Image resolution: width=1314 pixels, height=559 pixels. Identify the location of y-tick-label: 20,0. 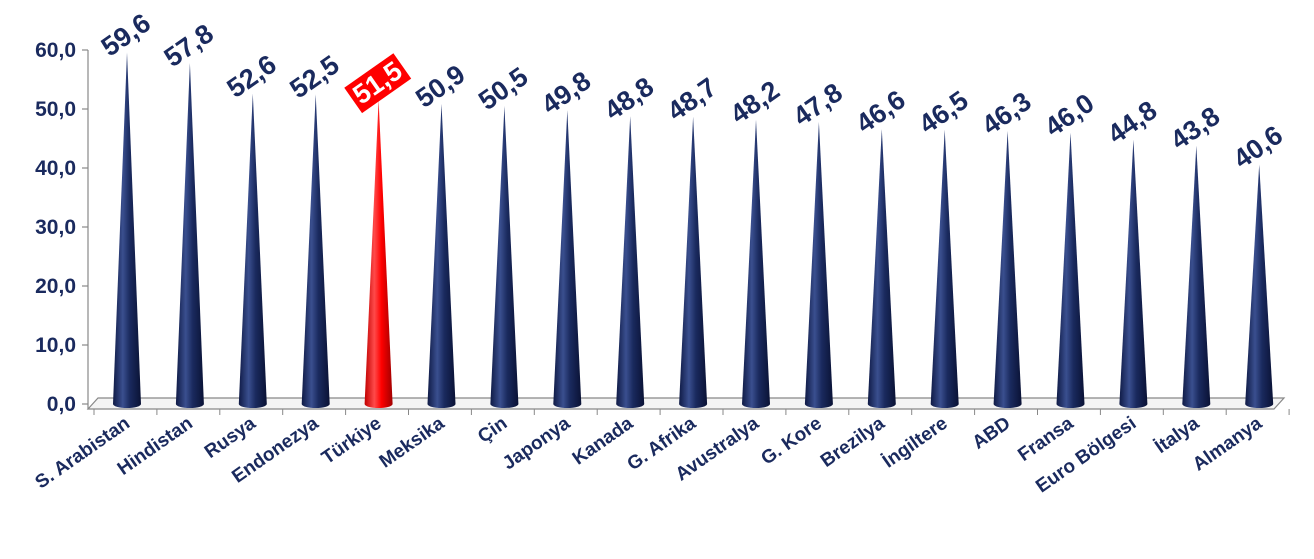
(55, 286).